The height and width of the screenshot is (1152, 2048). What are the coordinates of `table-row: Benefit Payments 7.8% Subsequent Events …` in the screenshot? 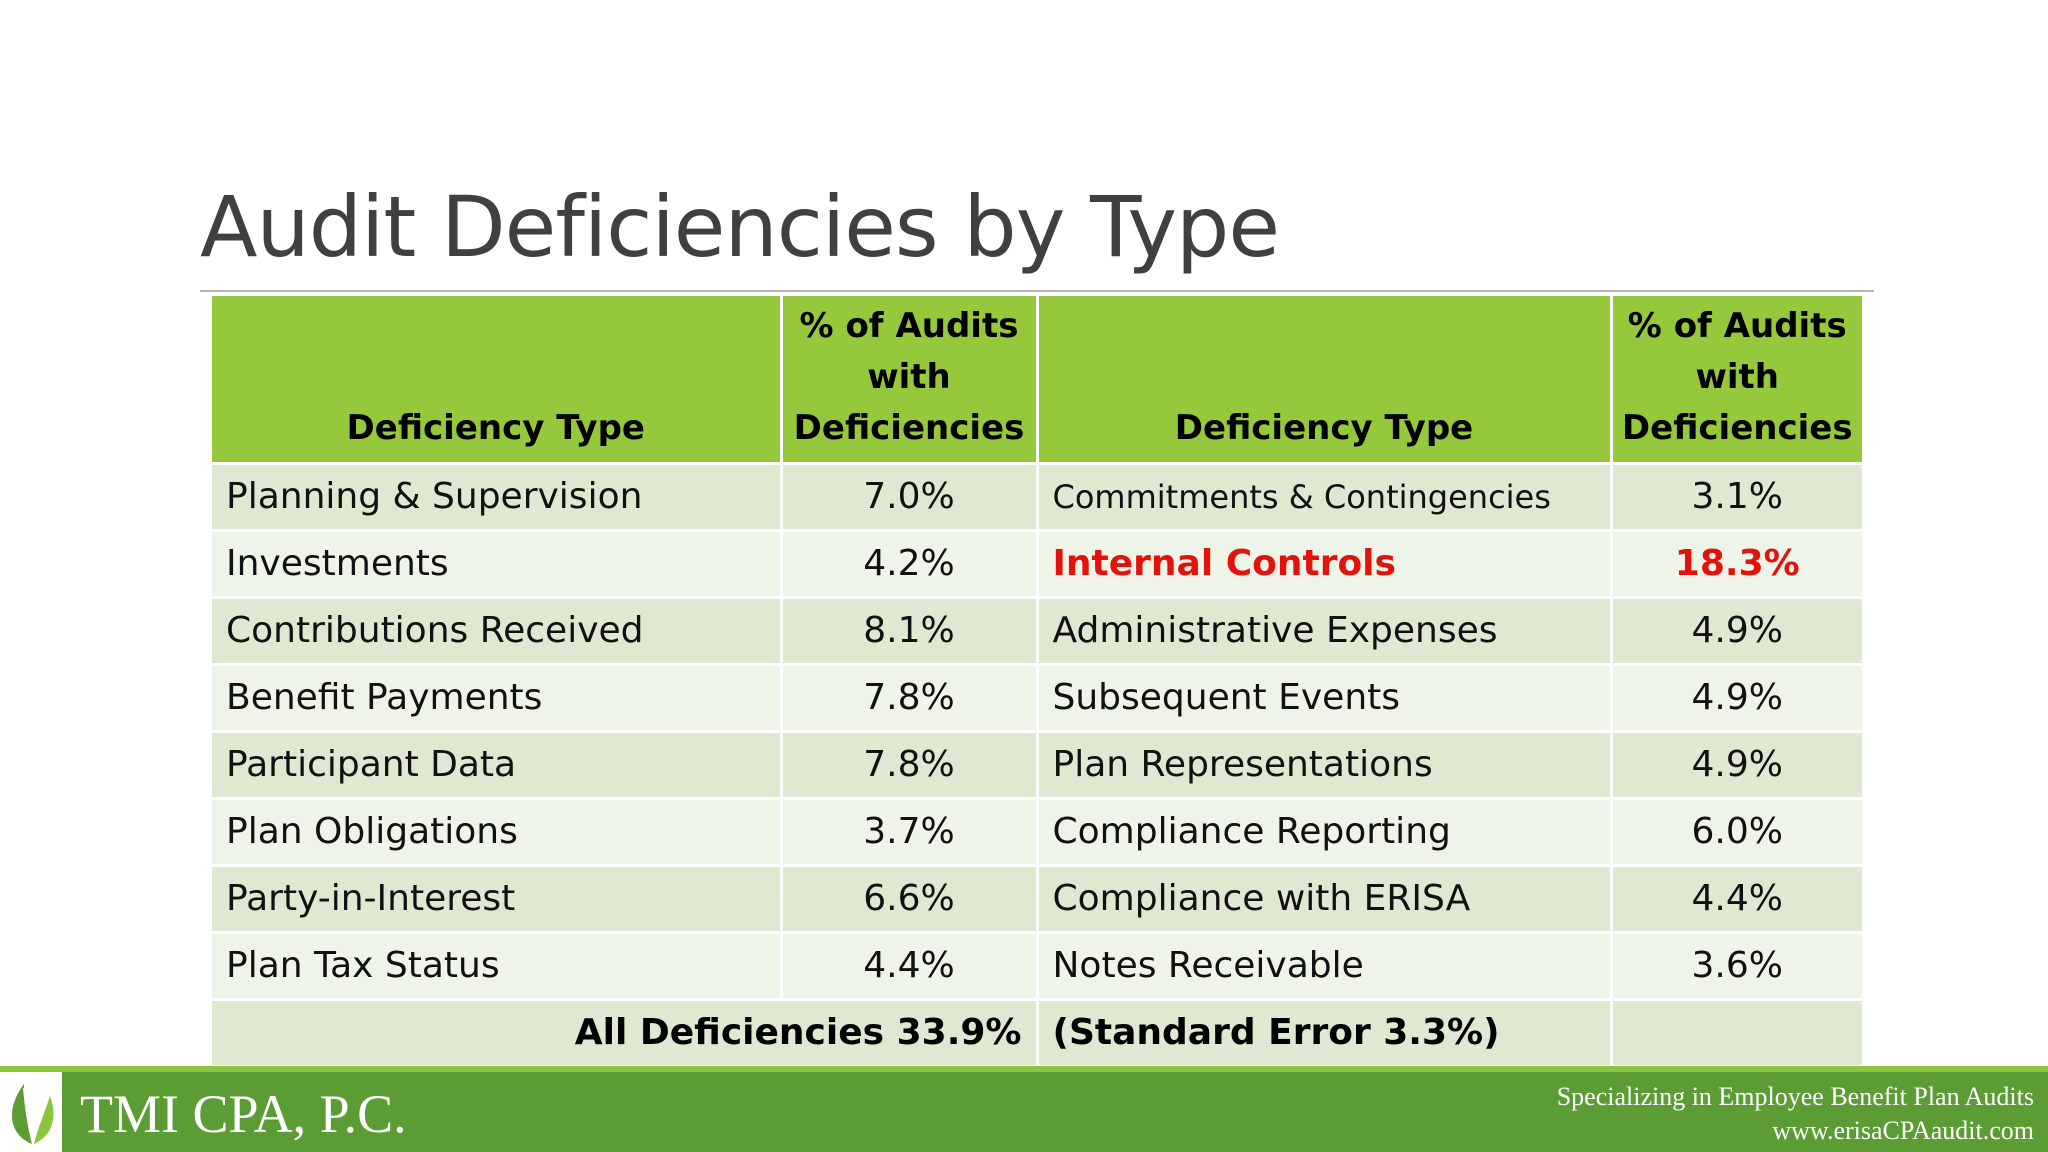 It's located at (1037, 698).